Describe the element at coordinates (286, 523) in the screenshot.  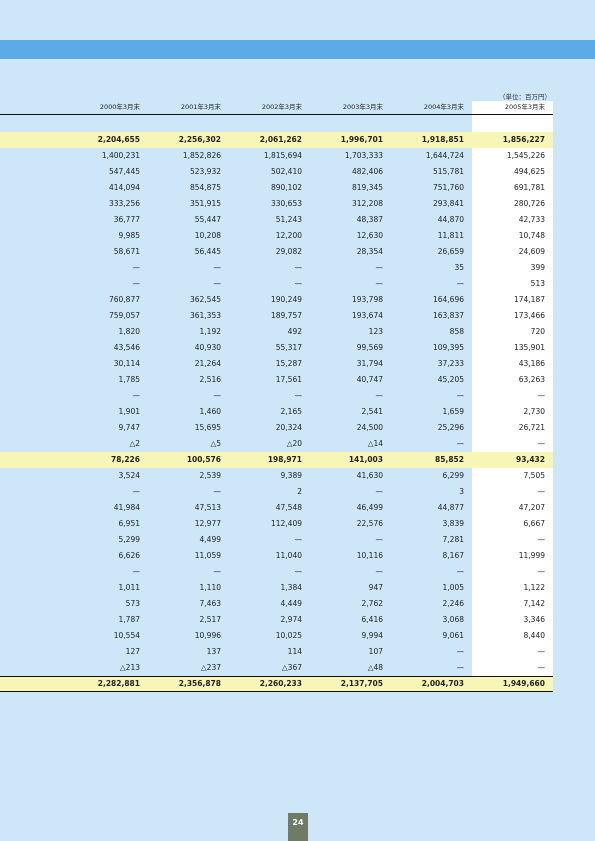
I see `value-cell: 112,409` at that location.